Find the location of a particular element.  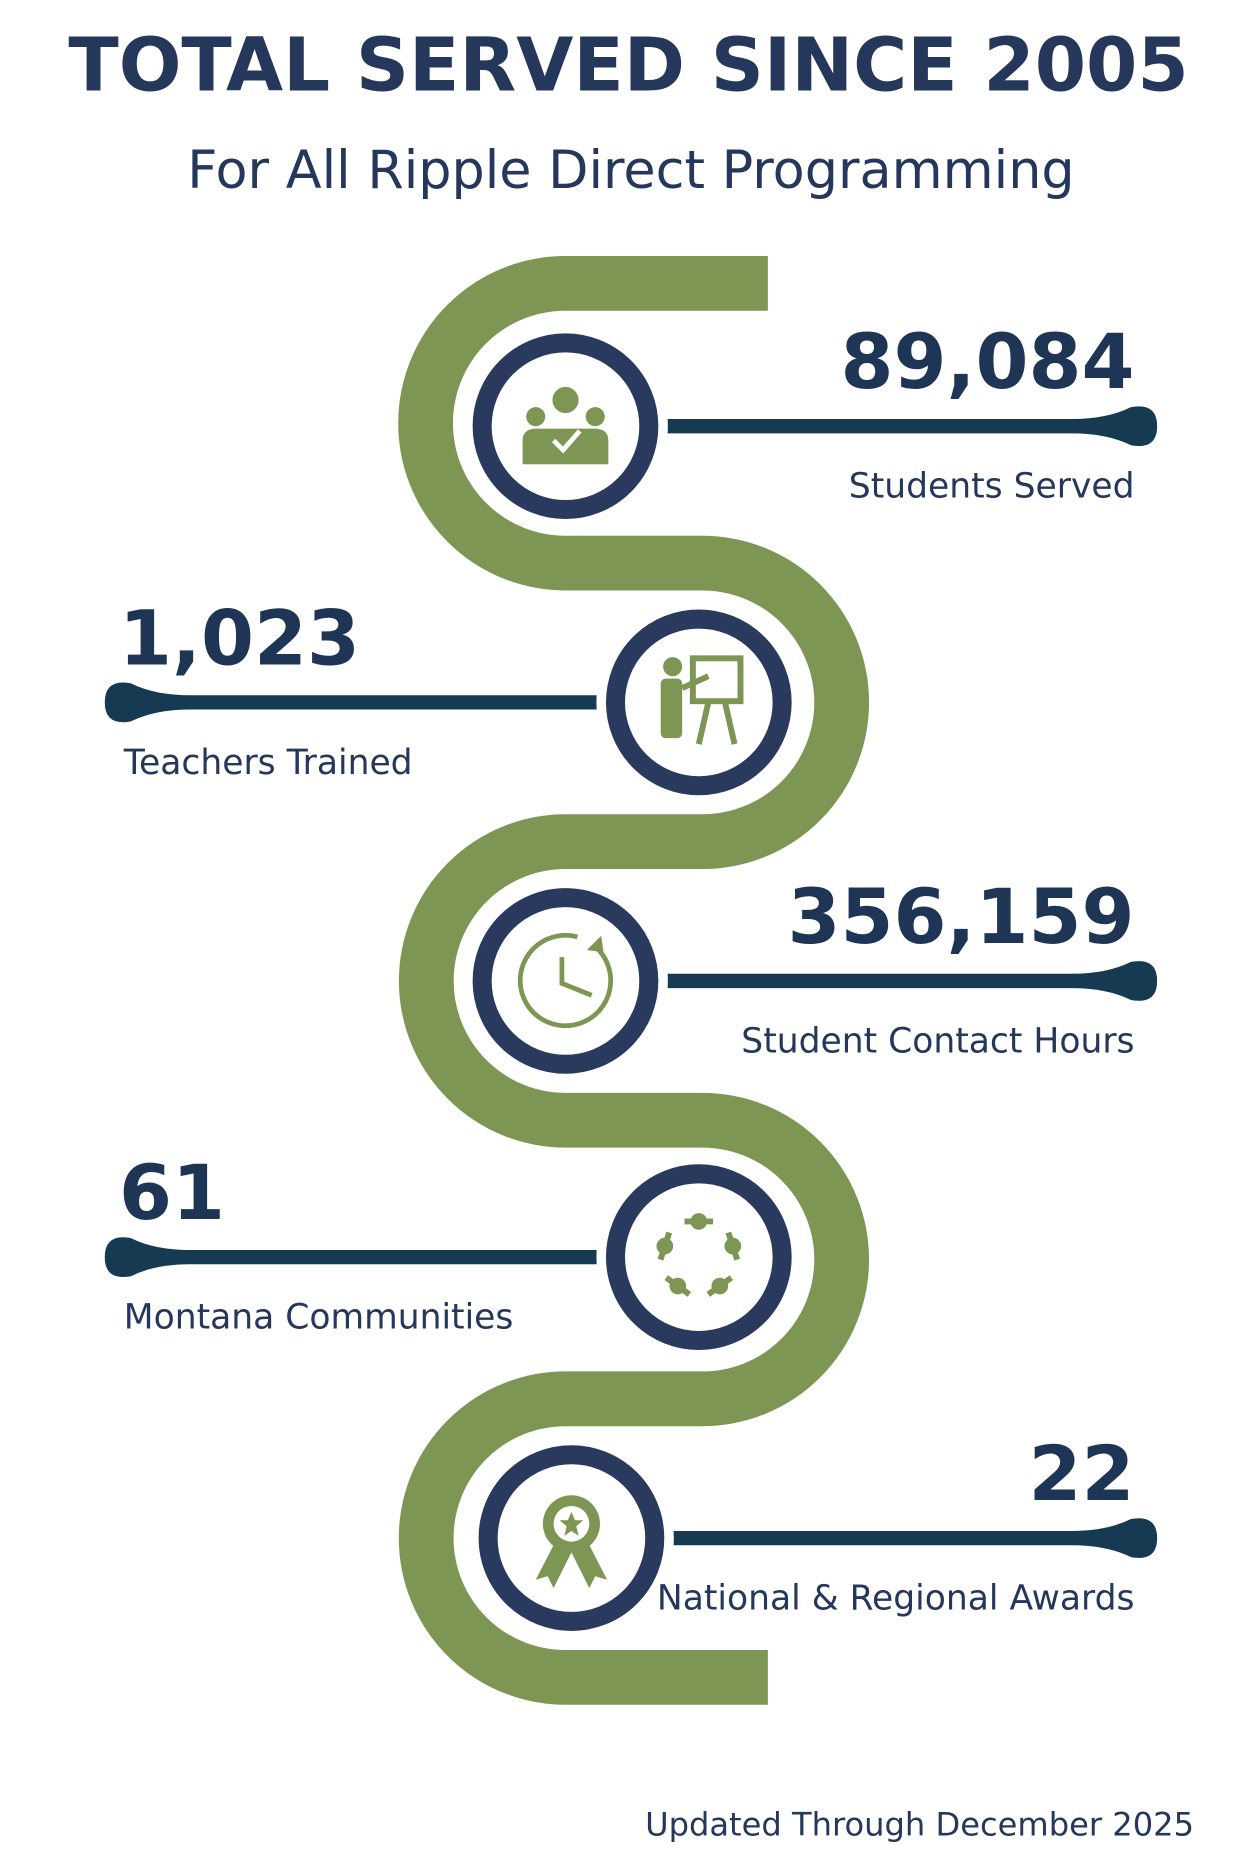

stat-item: 89,084 Students Served is located at coordinates (810, 423).